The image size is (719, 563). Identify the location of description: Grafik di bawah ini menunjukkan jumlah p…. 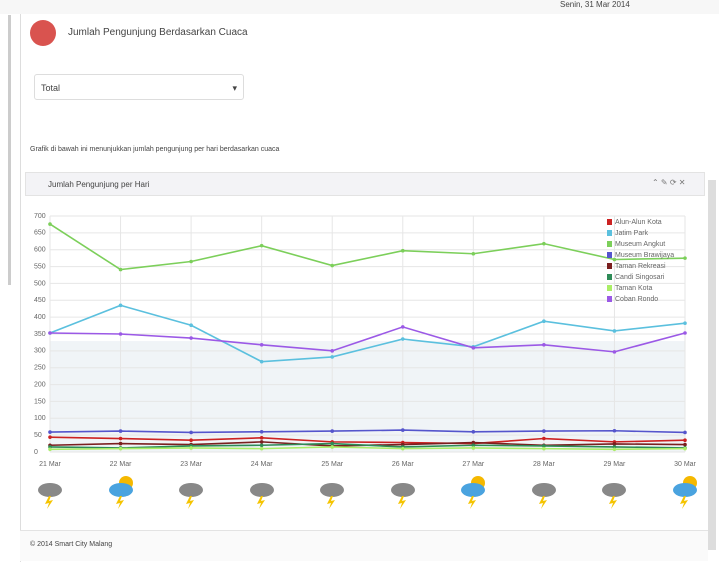
(155, 149).